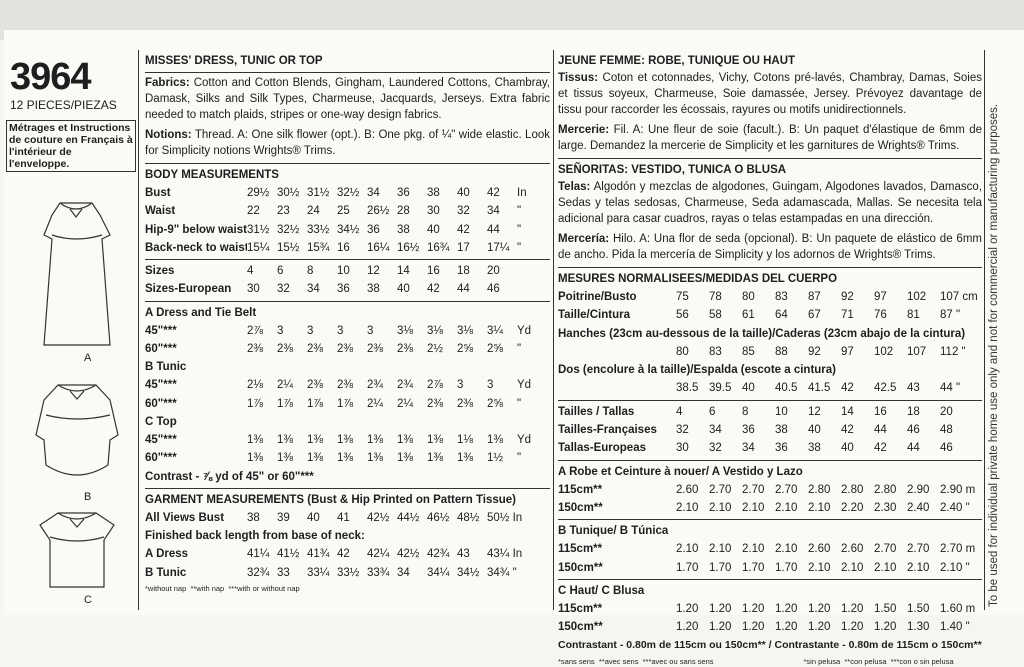 The image size is (1024, 667). What do you see at coordinates (601, 590) in the screenshot?
I see `heading: C Haut/ C Blusa` at bounding box center [601, 590].